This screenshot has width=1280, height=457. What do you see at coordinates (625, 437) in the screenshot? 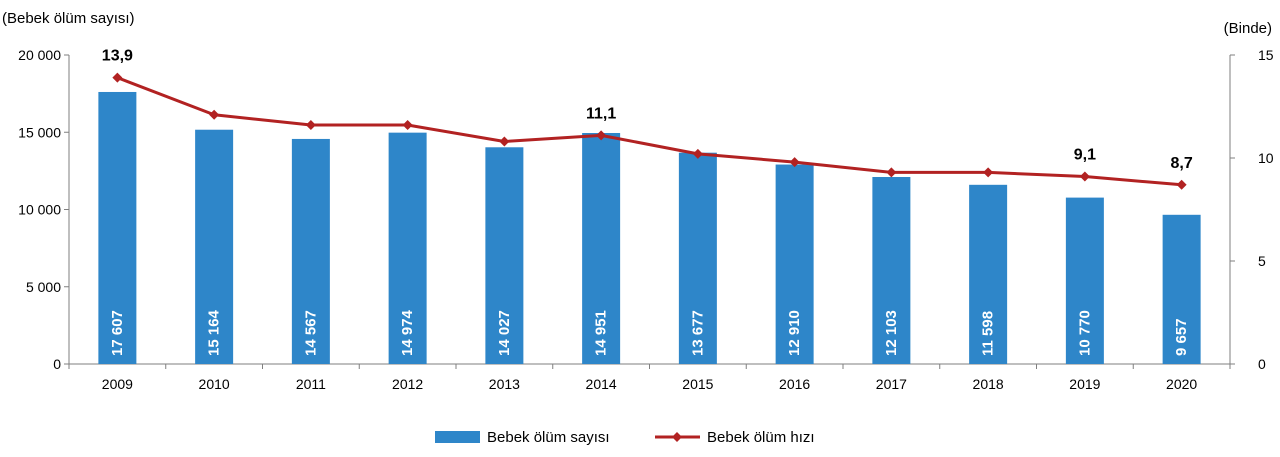
I see `legend: Bebek ölüm sayısı Bebek ölüm hızı` at bounding box center [625, 437].